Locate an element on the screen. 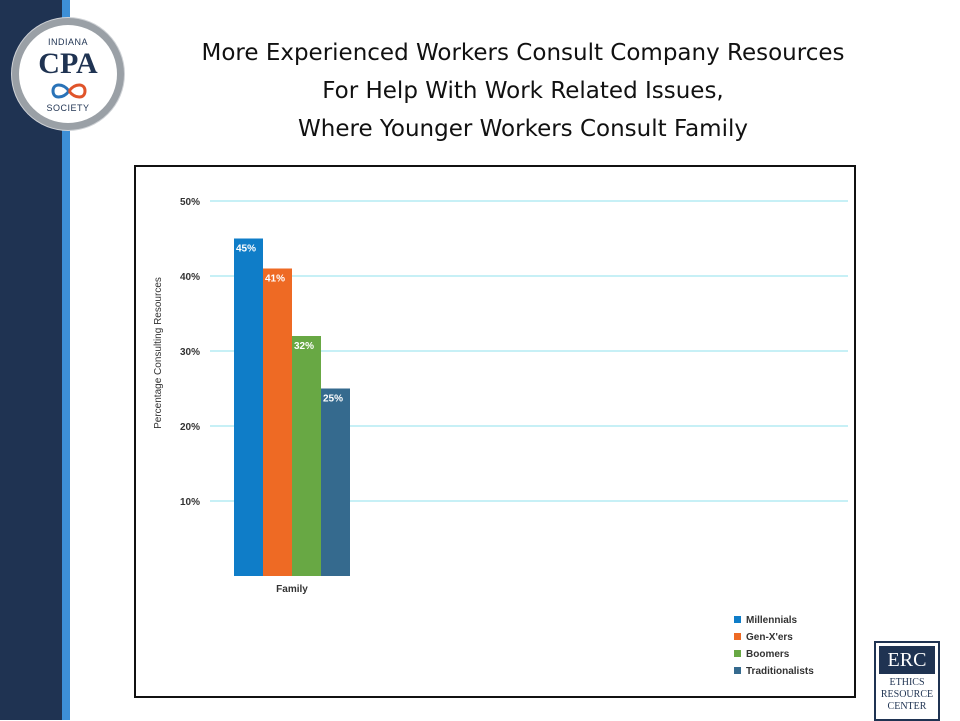 The width and height of the screenshot is (960, 721). x-category-label: Family is located at coordinates (292, 589).